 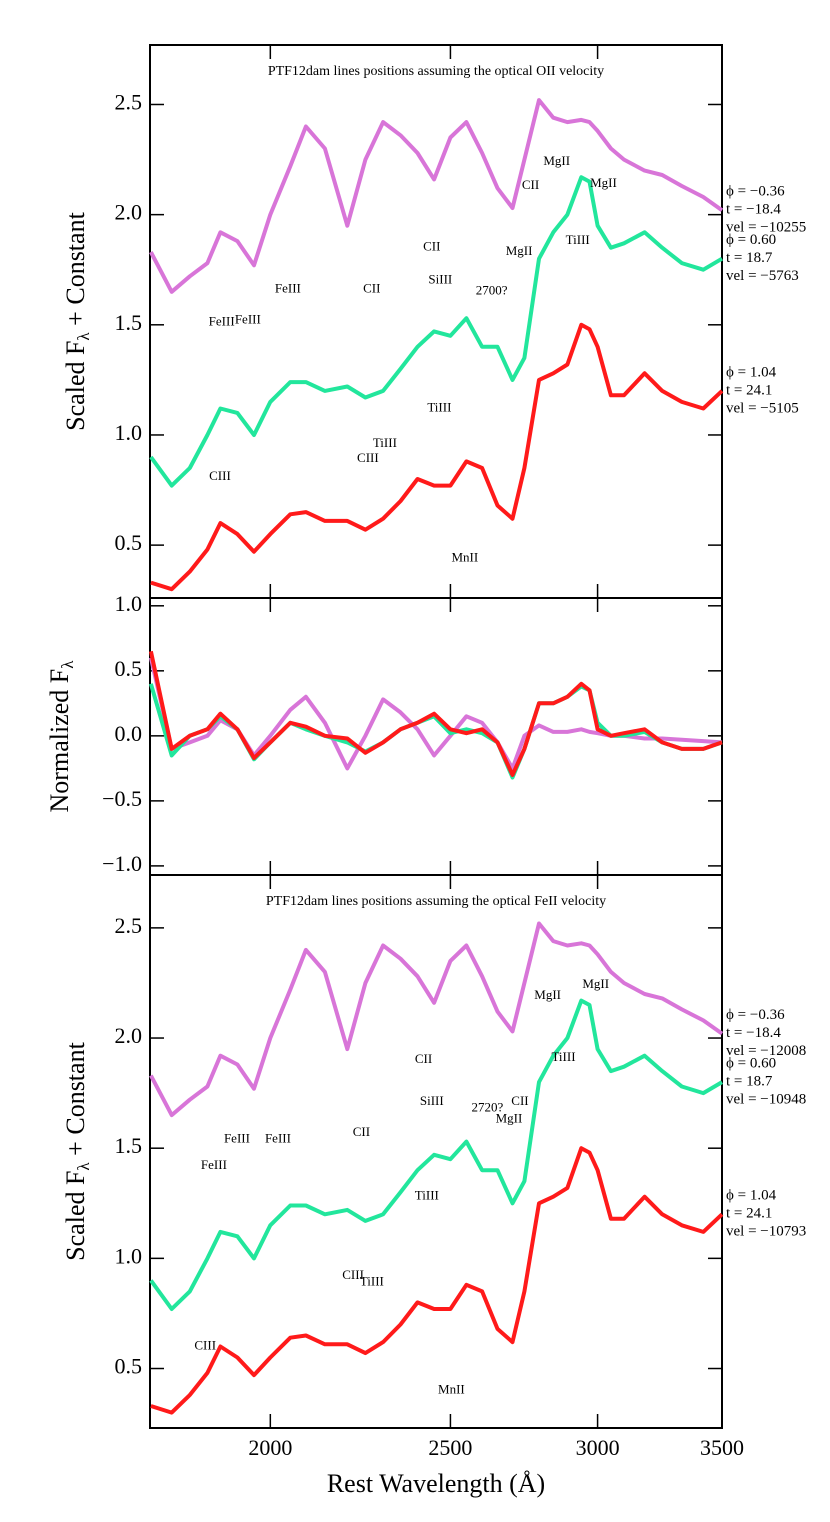 What do you see at coordinates (129, 733) in the screenshot?
I see `y-tick-label: 0.0` at bounding box center [129, 733].